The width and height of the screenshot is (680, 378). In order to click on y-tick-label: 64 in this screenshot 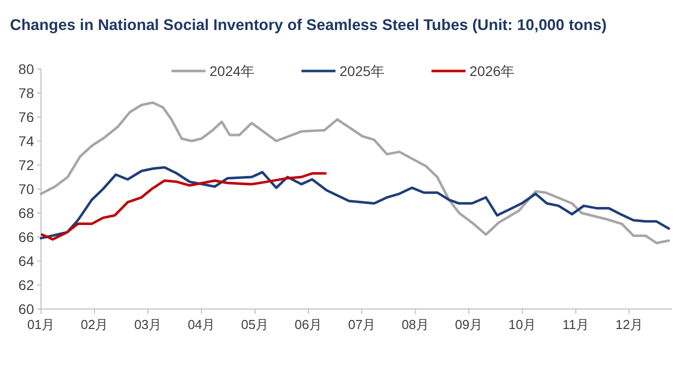, I will do `click(26, 261)`.